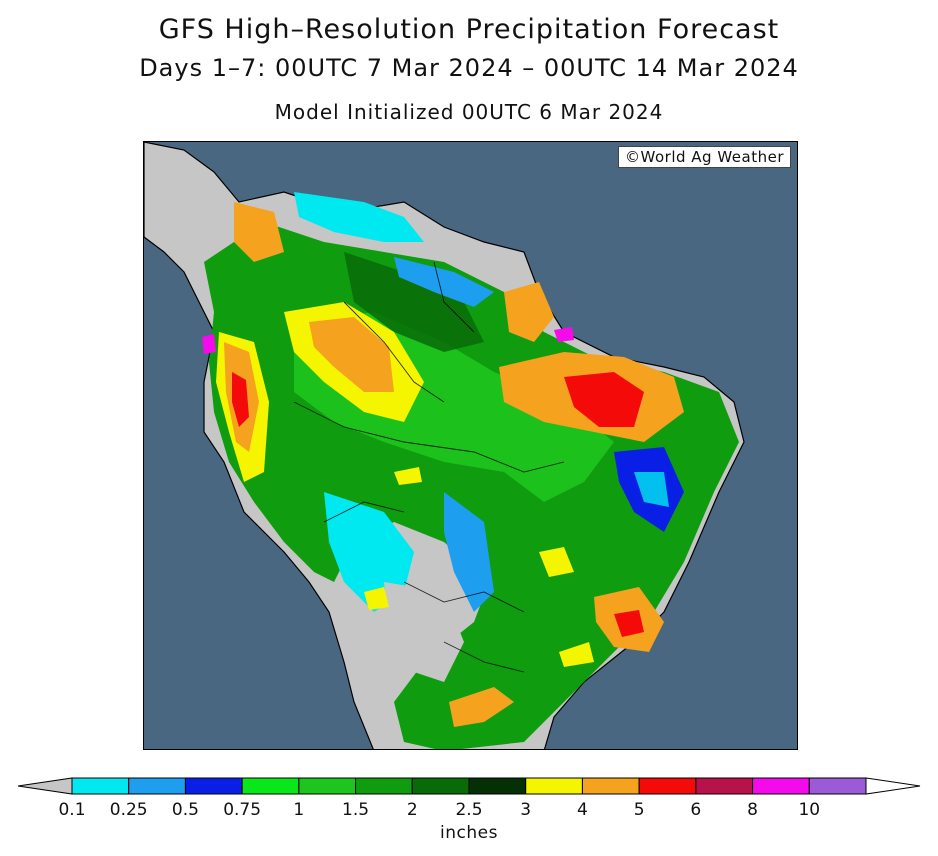  Describe the element at coordinates (128, 810) in the screenshot. I see `colorbar-tick-label: 0.25` at that location.